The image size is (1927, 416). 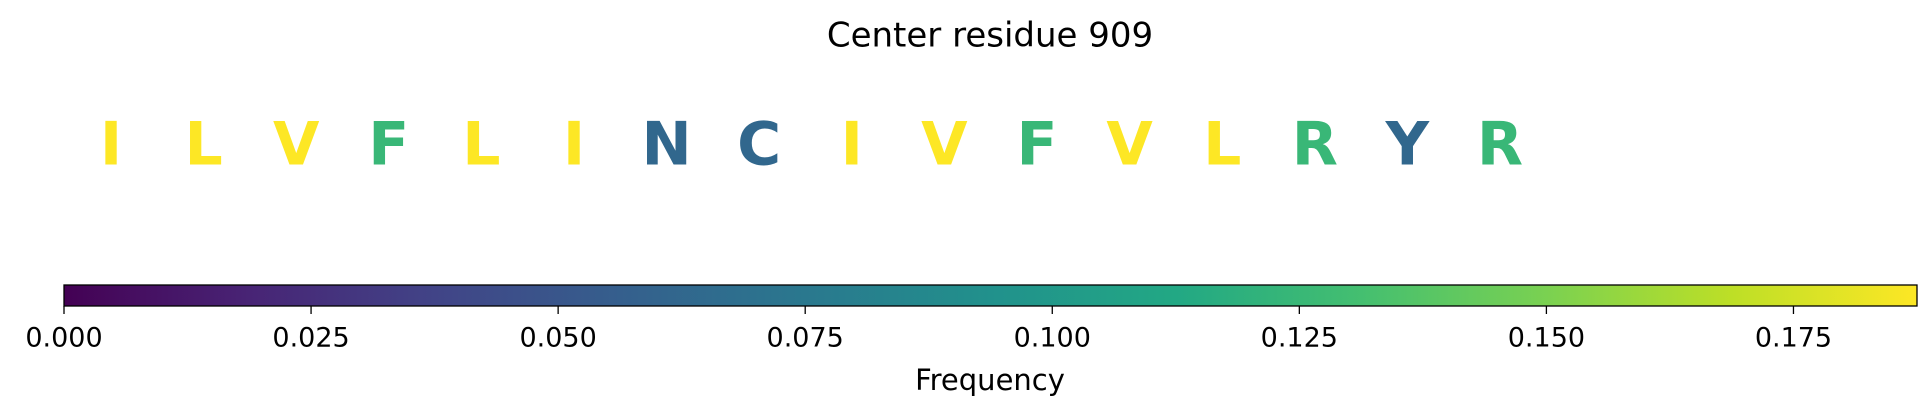 I want to click on x-tick-label: 0.000, so click(x=63, y=338).